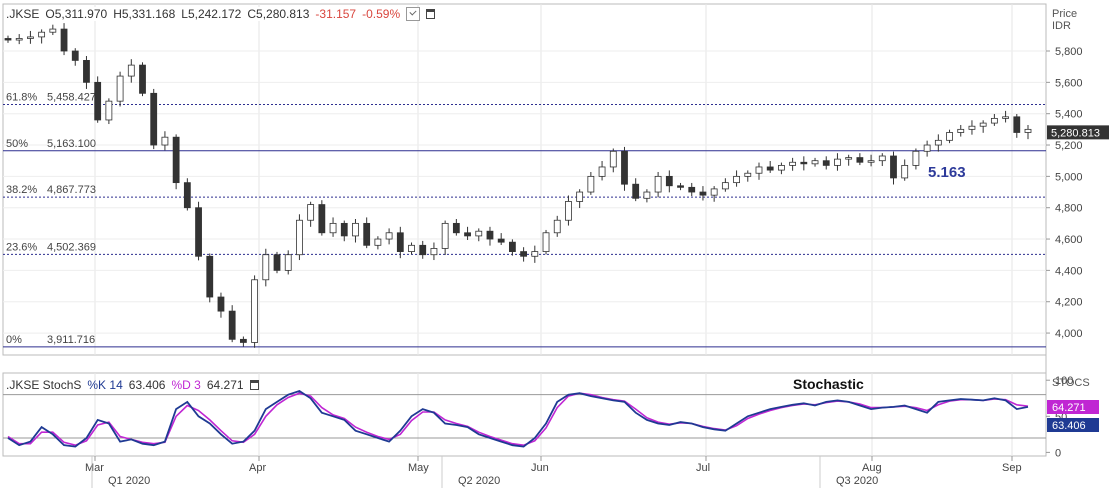 The height and width of the screenshot is (488, 1115). What do you see at coordinates (1069, 334) in the screenshot?
I see `y-tick-label: 4,000` at bounding box center [1069, 334].